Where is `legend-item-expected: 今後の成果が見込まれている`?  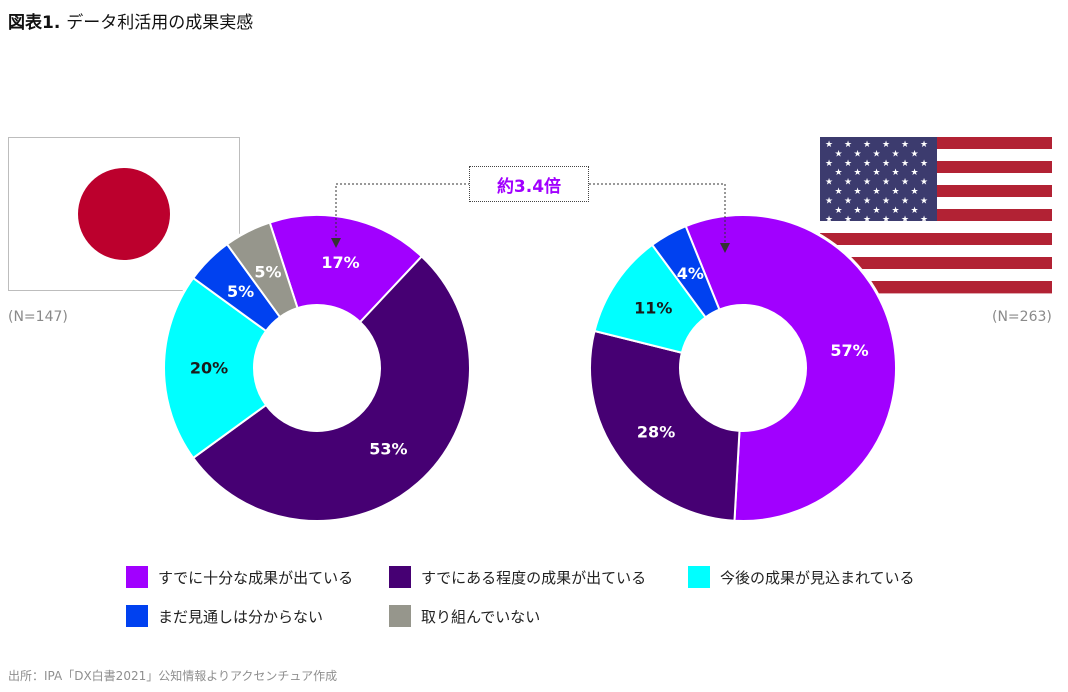
legend-item-expected: 今後の成果が見込まれている is located at coordinates (801, 577).